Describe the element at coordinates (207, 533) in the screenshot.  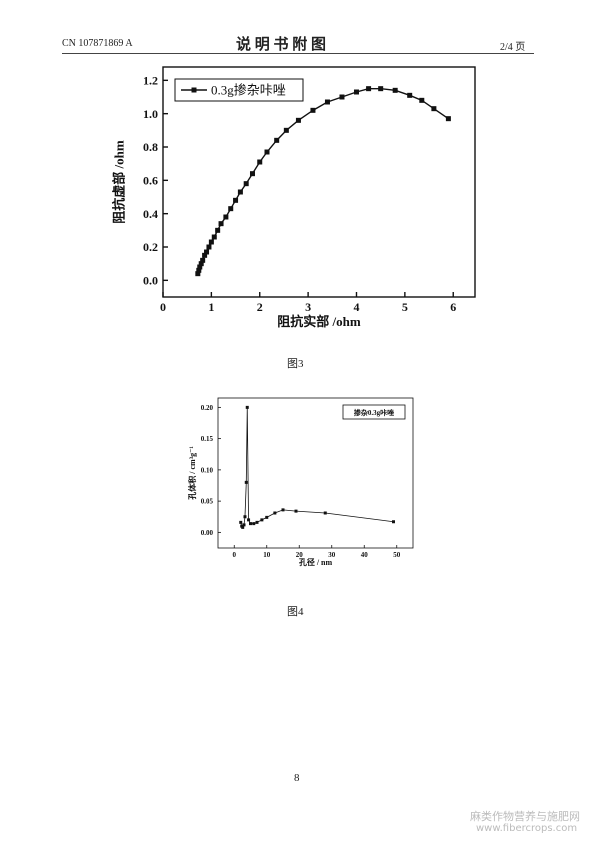
I see `y-tick-label: 0.00` at that location.